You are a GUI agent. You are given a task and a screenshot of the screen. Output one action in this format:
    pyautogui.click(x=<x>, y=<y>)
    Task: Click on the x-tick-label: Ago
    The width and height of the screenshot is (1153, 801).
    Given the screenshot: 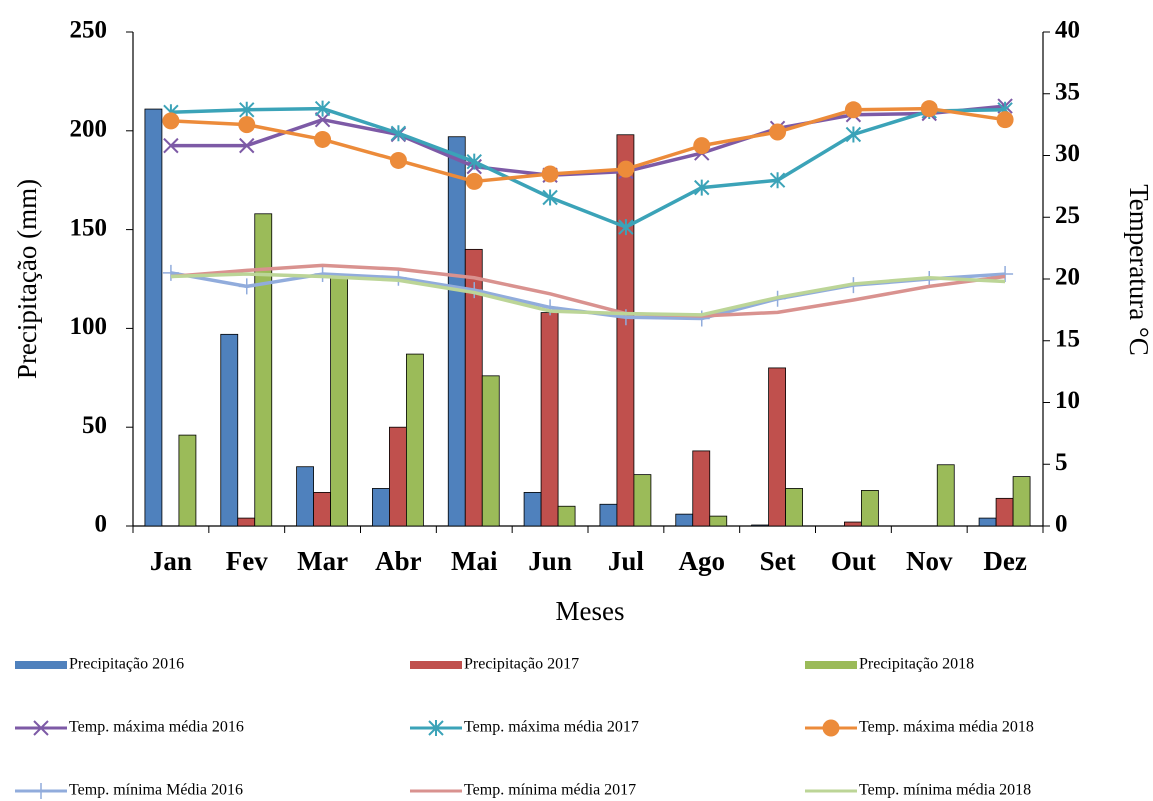 What is the action you would take?
    pyautogui.click(x=702, y=561)
    